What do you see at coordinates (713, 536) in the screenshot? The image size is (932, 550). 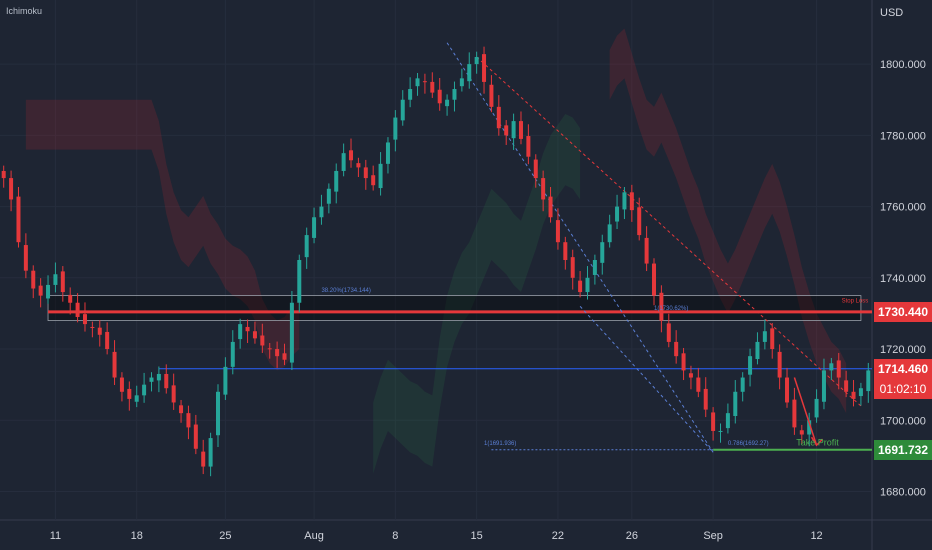 I see `x-tick-label: Sep` at bounding box center [713, 536].